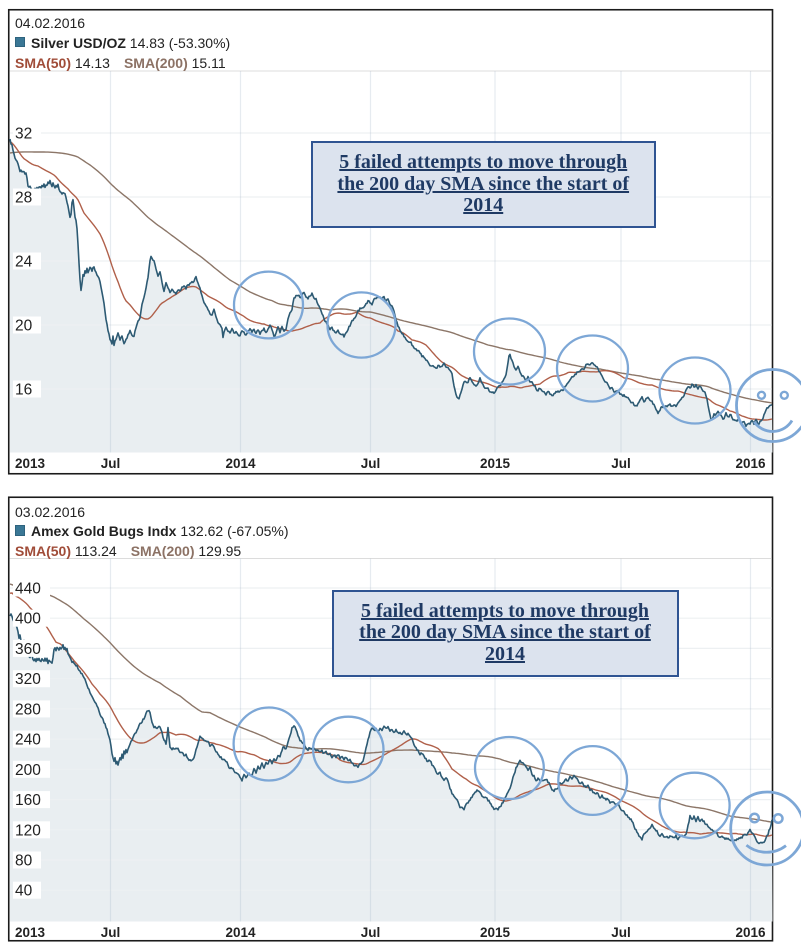  I want to click on svg-text: 440, so click(28, 589).